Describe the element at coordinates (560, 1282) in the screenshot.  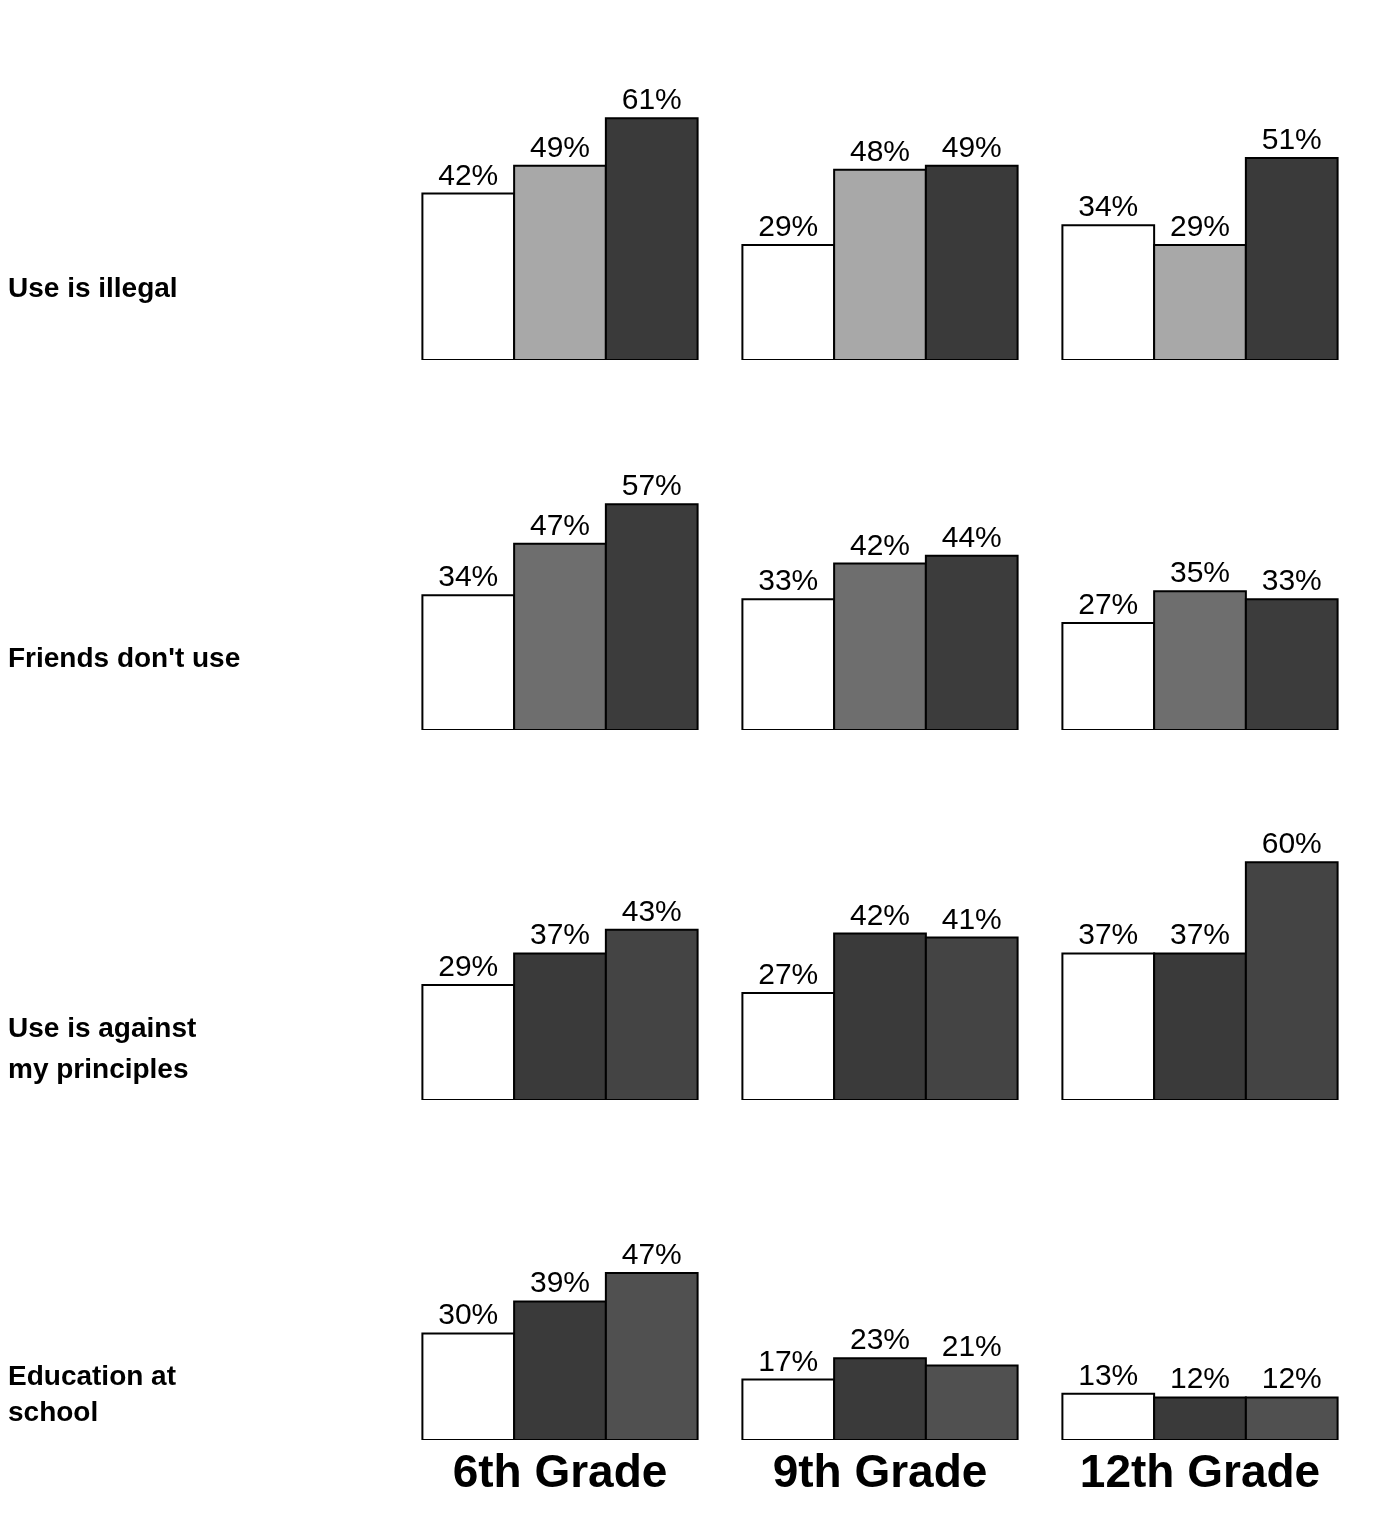
I see `data-label: 39%` at that location.